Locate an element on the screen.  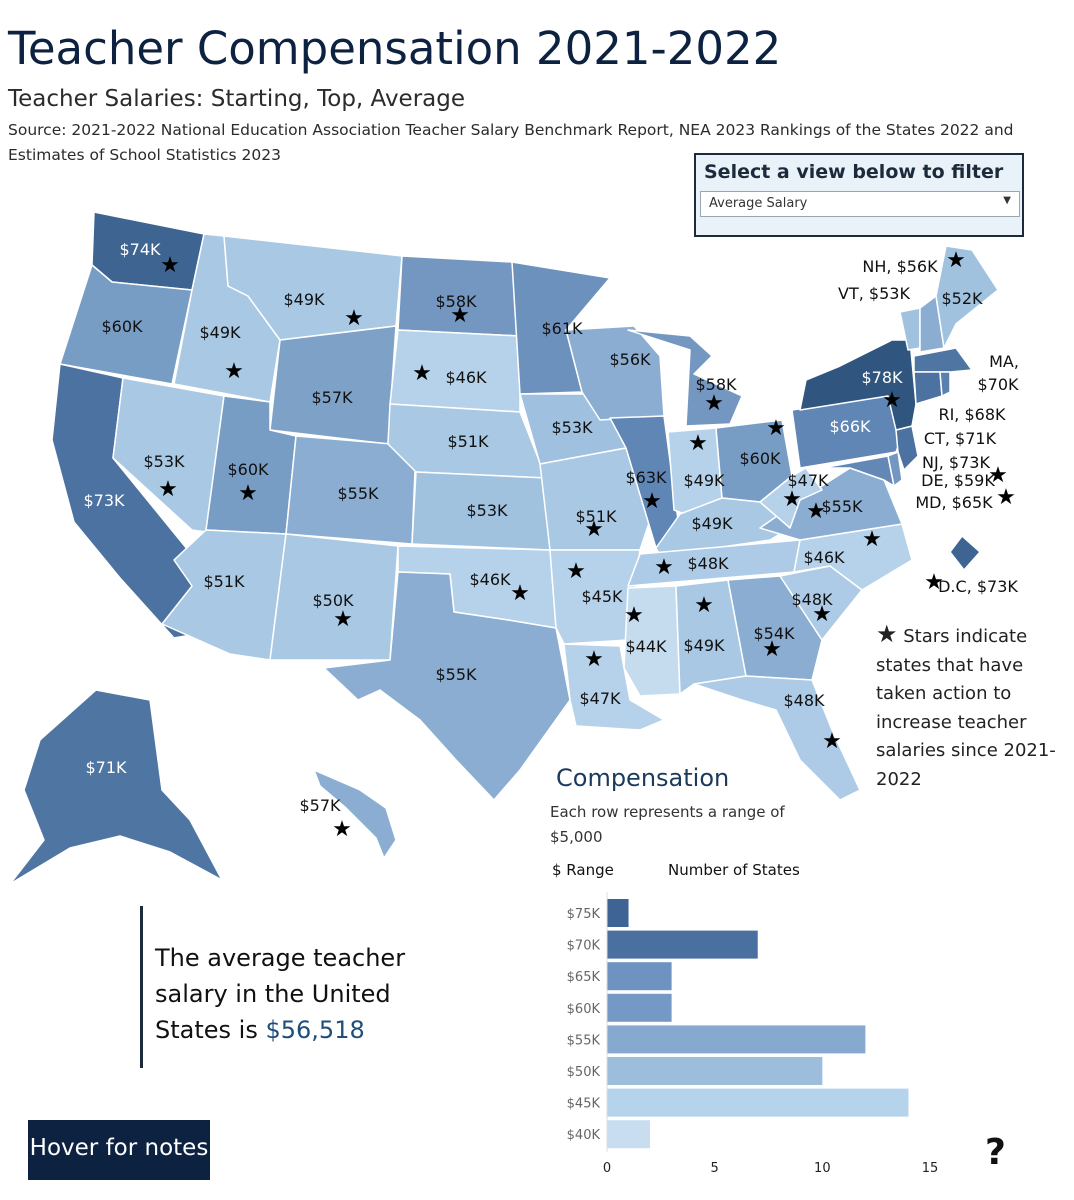
chart-title: Compensation is located at coordinates (643, 778).